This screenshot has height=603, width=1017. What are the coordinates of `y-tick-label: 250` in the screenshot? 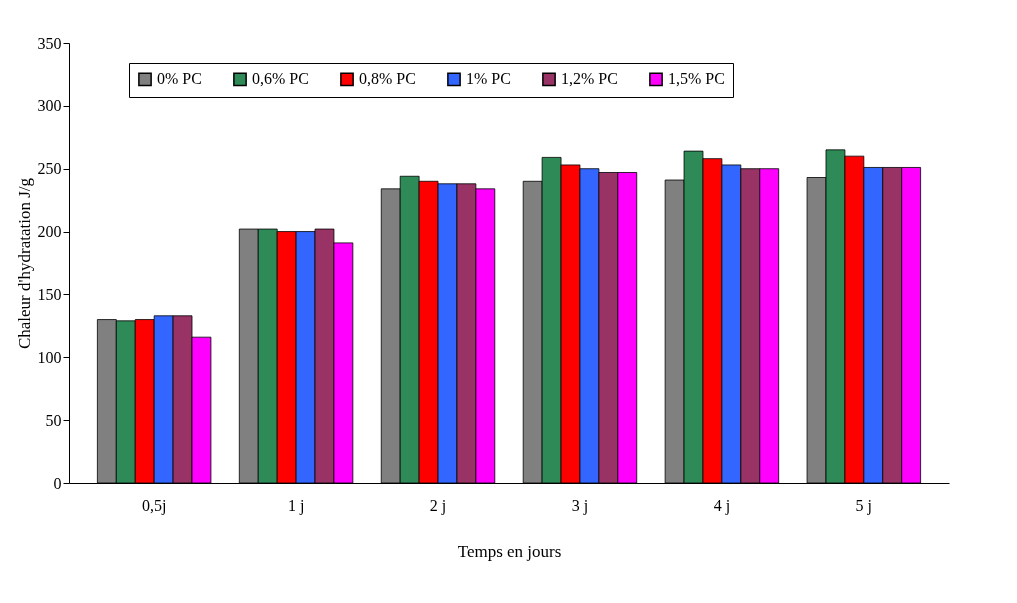 It's located at (49, 169).